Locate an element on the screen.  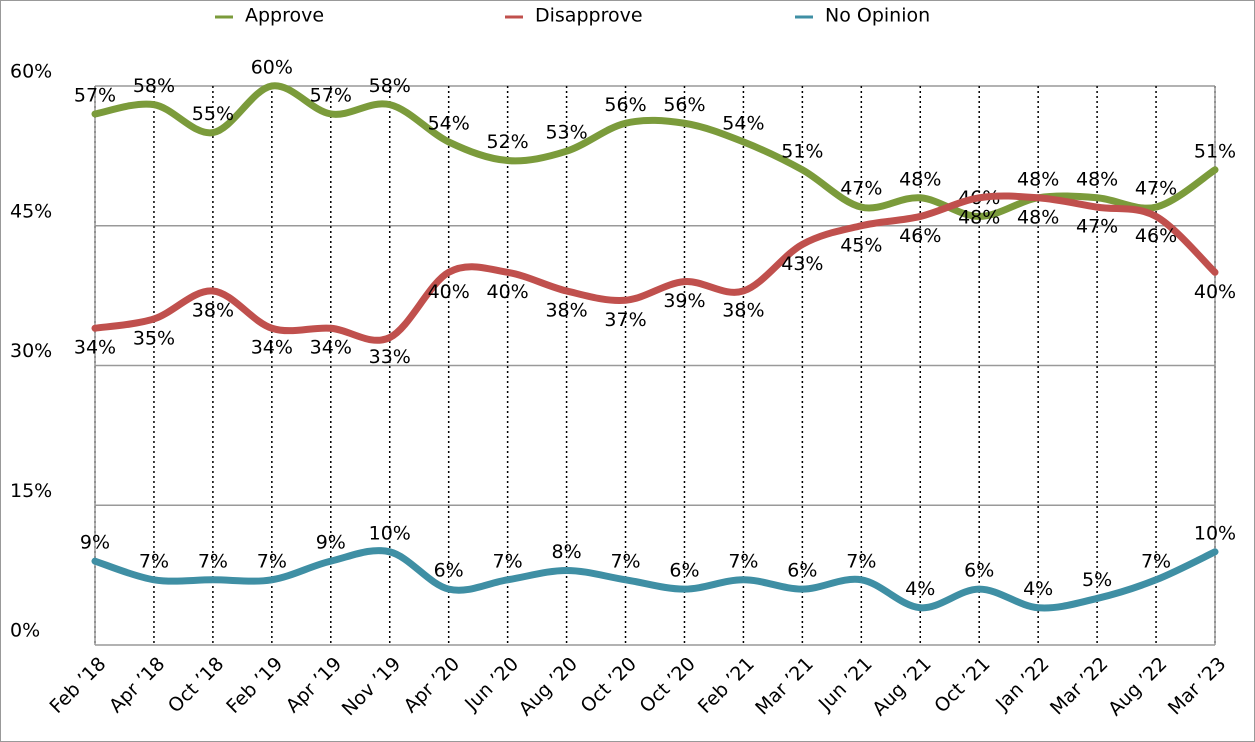
y-tick-label: 30% is located at coordinates (31, 351).